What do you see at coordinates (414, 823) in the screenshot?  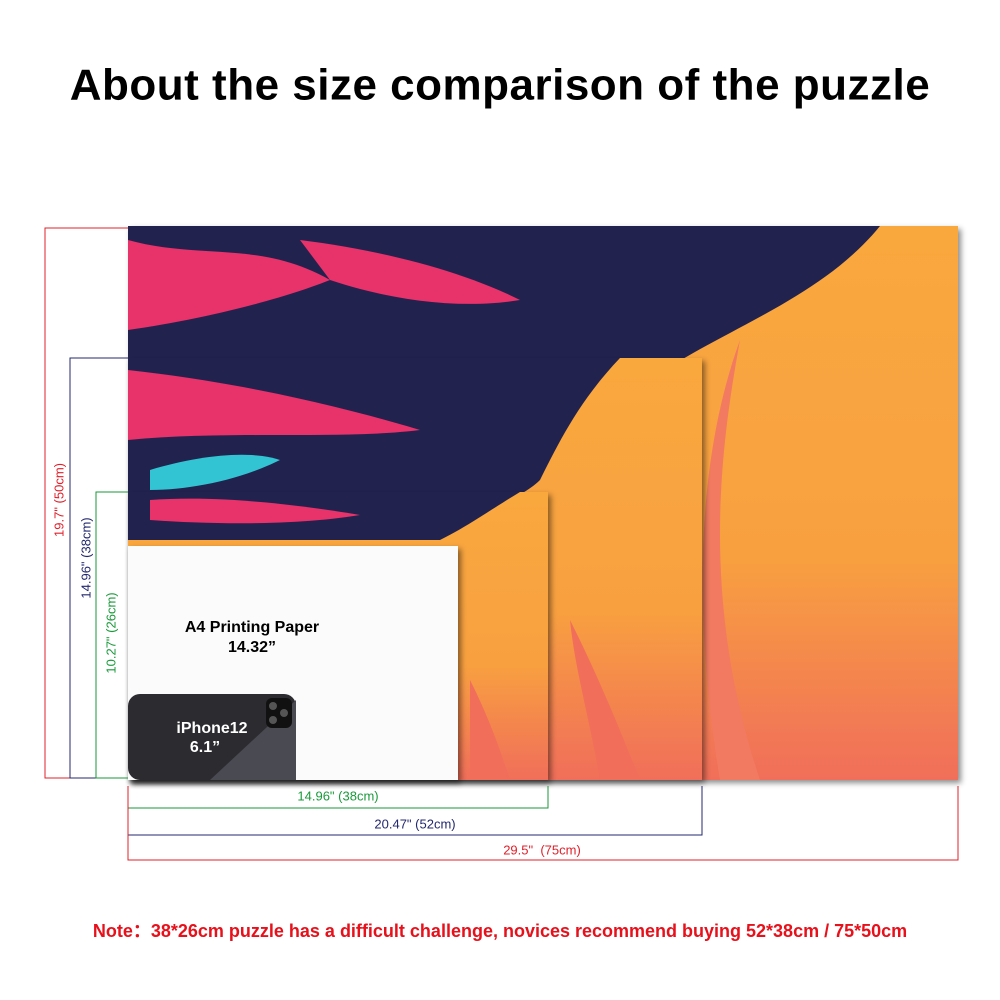 I see `width-label: 20.47" (52cm)` at bounding box center [414, 823].